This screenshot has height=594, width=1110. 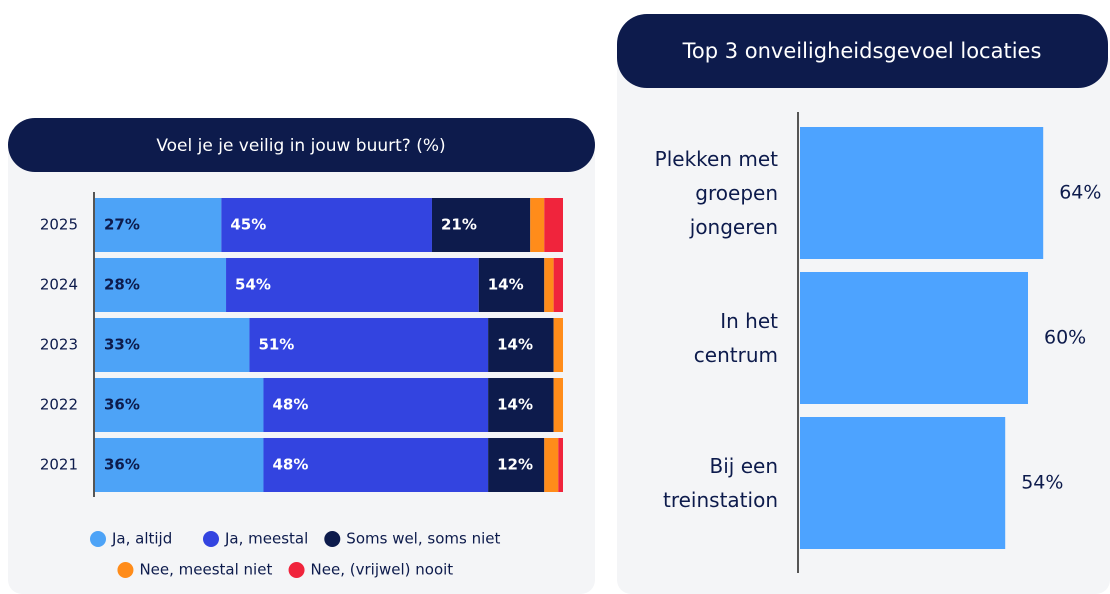 What do you see at coordinates (735, 338) in the screenshot?
I see `category-label: In het centrum` at bounding box center [735, 338].